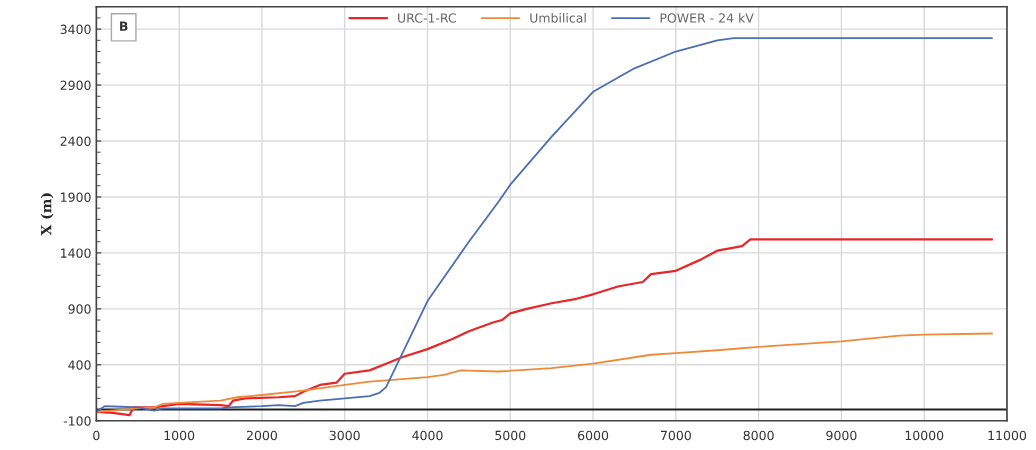 The width and height of the screenshot is (1036, 450). I want to click on x-tick-label: 10000, so click(924, 435).